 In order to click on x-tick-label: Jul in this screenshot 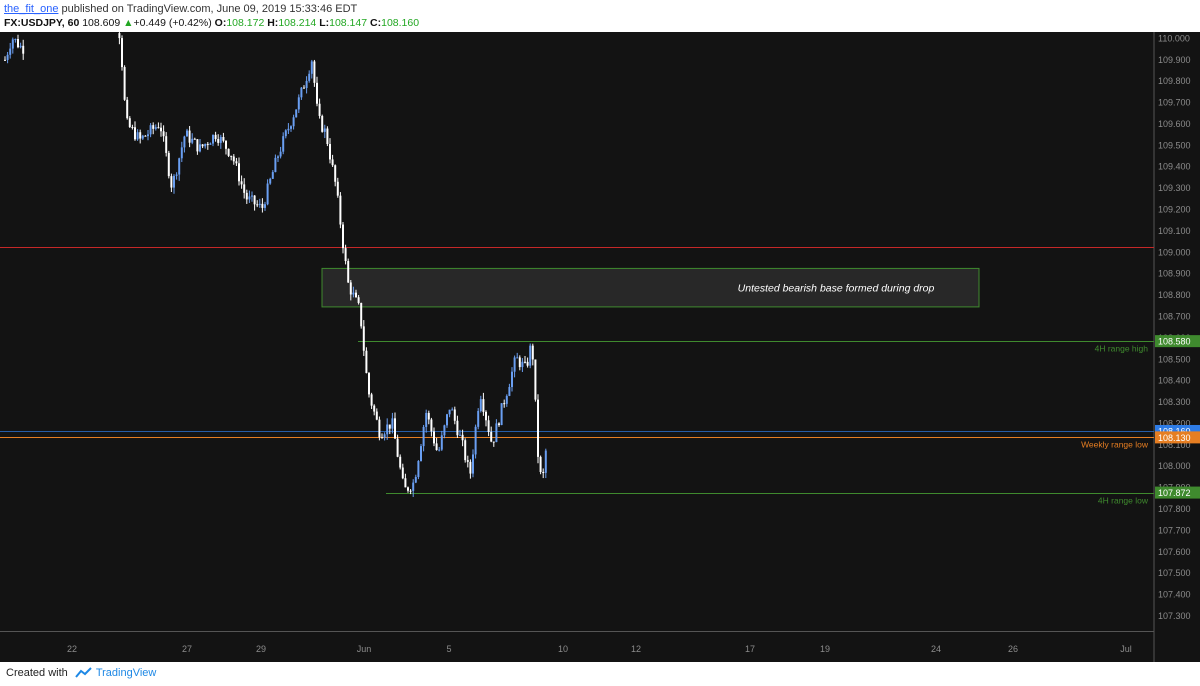, I will do `click(1126, 649)`.